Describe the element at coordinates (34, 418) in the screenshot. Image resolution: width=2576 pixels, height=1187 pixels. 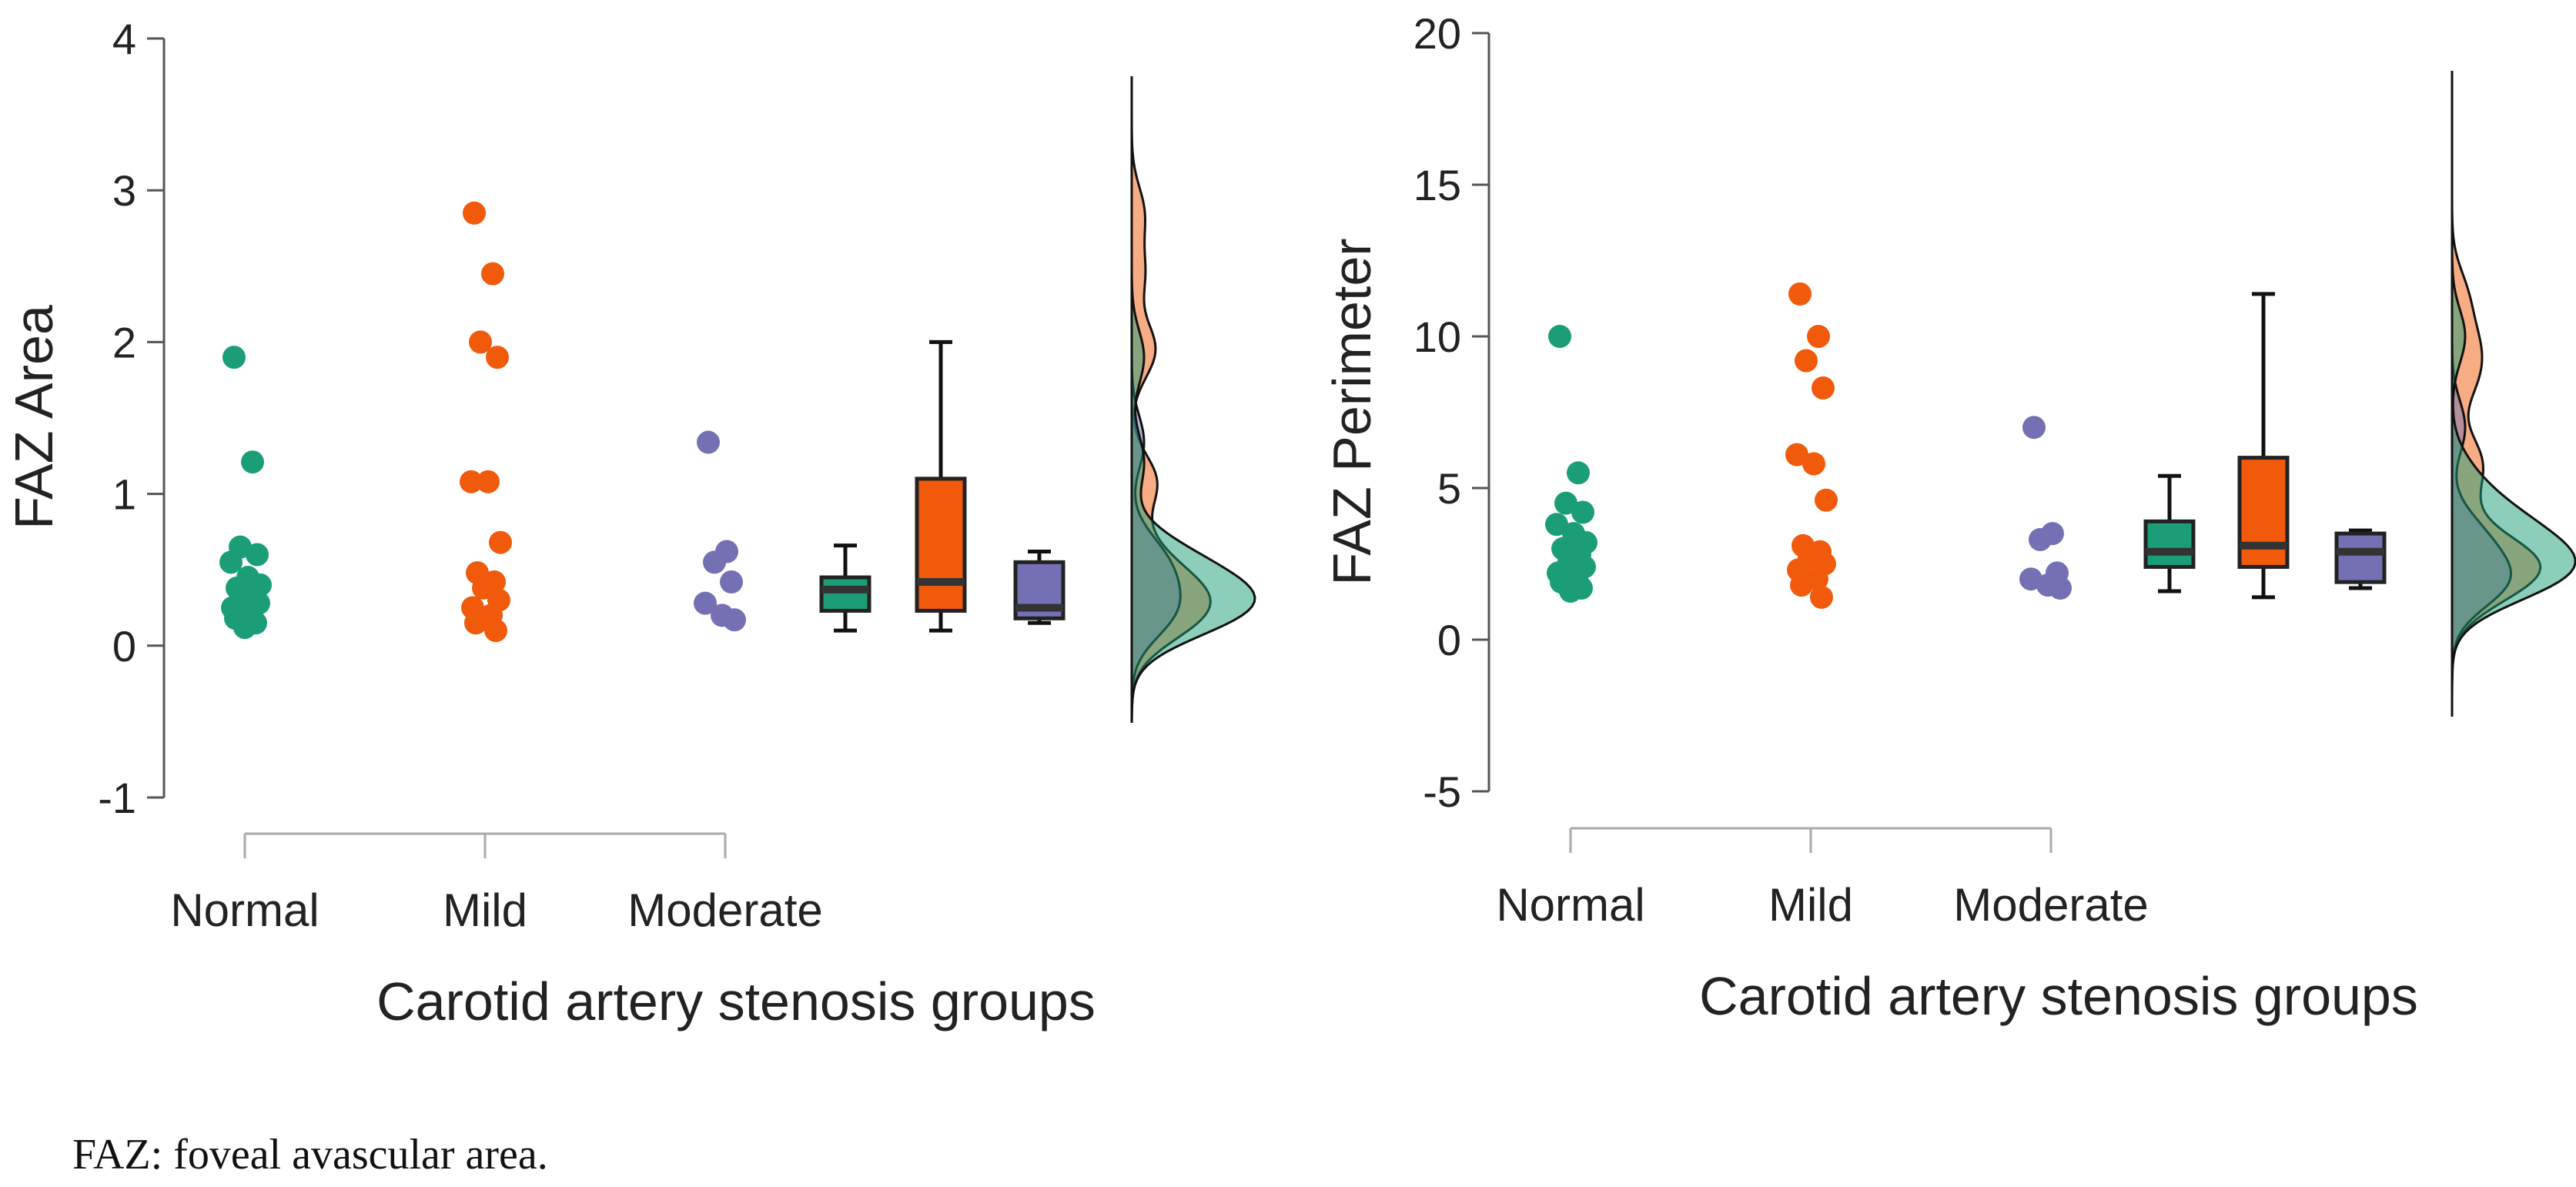
I see `y-axis-title: FAZ Area` at that location.